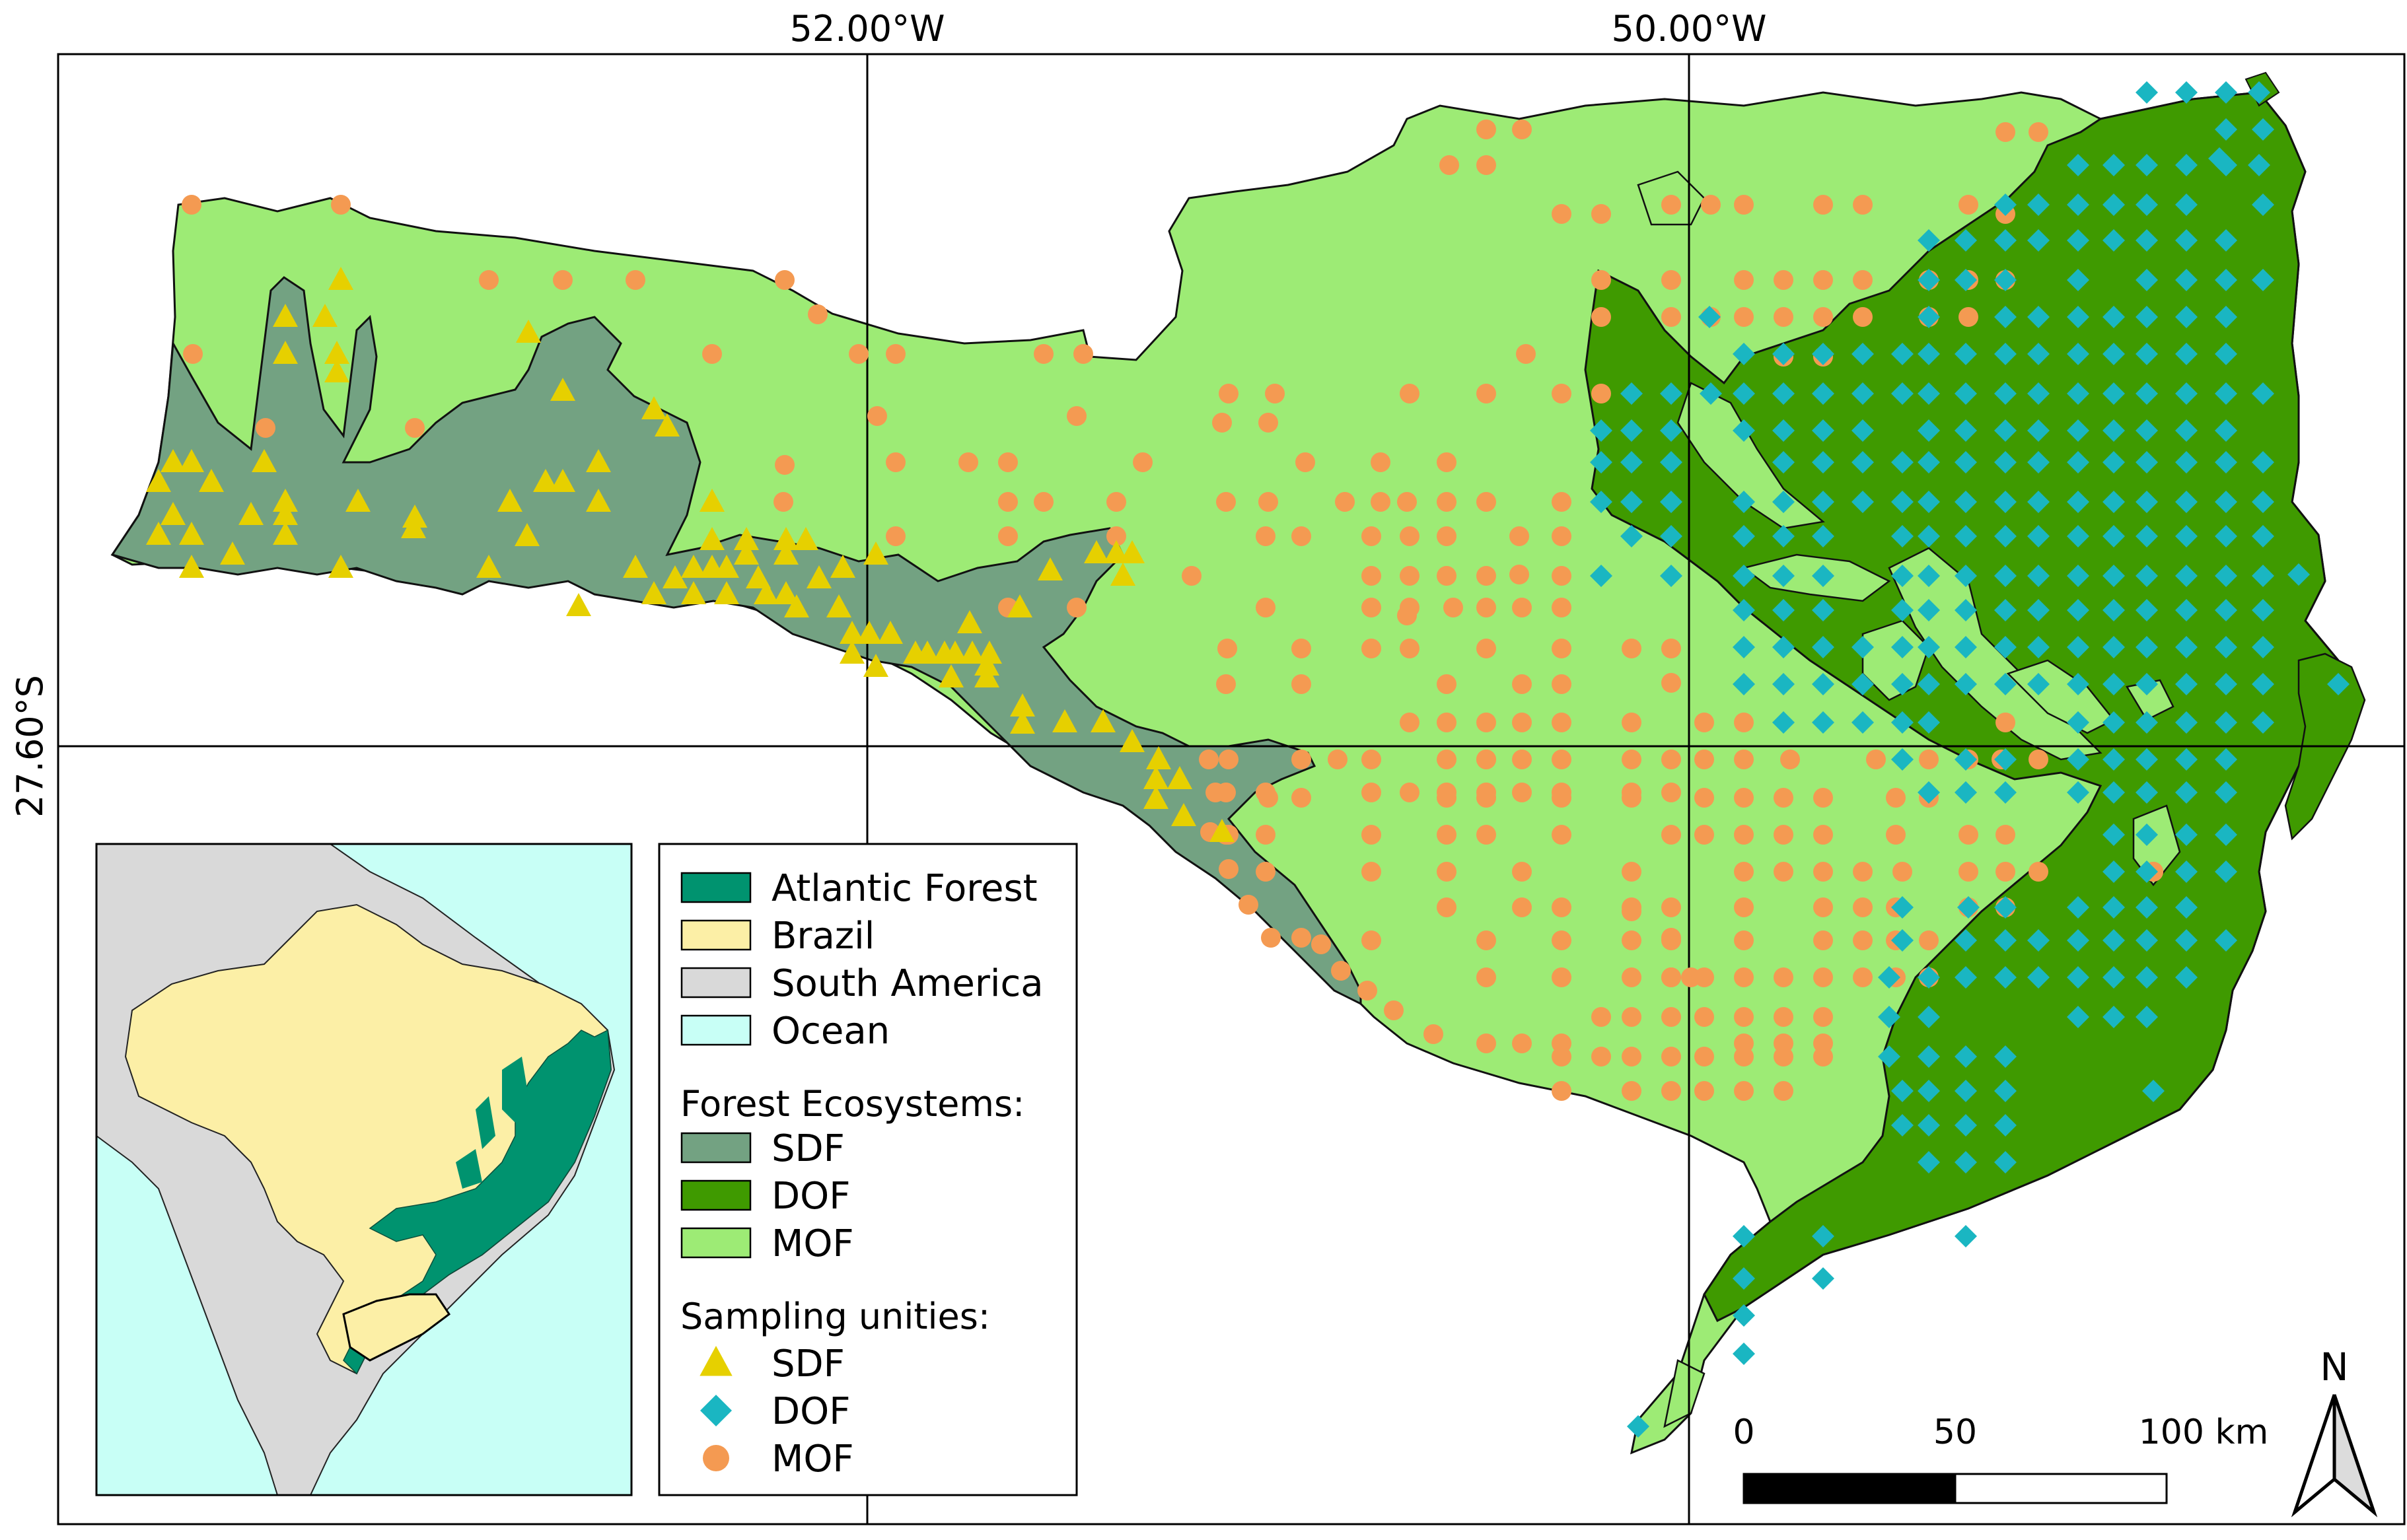 This screenshot has height=1540, width=2407. What do you see at coordinates (2061, 1488) in the screenshot?
I see `scale-bar-segment-light` at bounding box center [2061, 1488].